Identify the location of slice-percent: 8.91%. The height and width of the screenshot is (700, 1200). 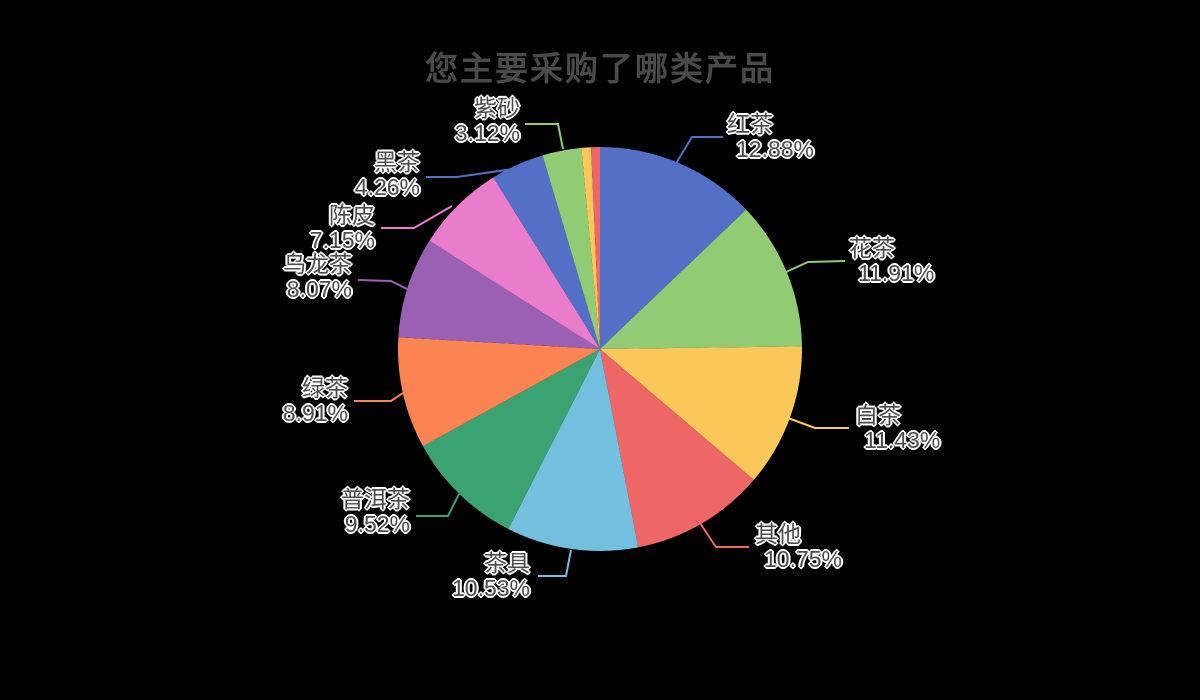
(315, 413).